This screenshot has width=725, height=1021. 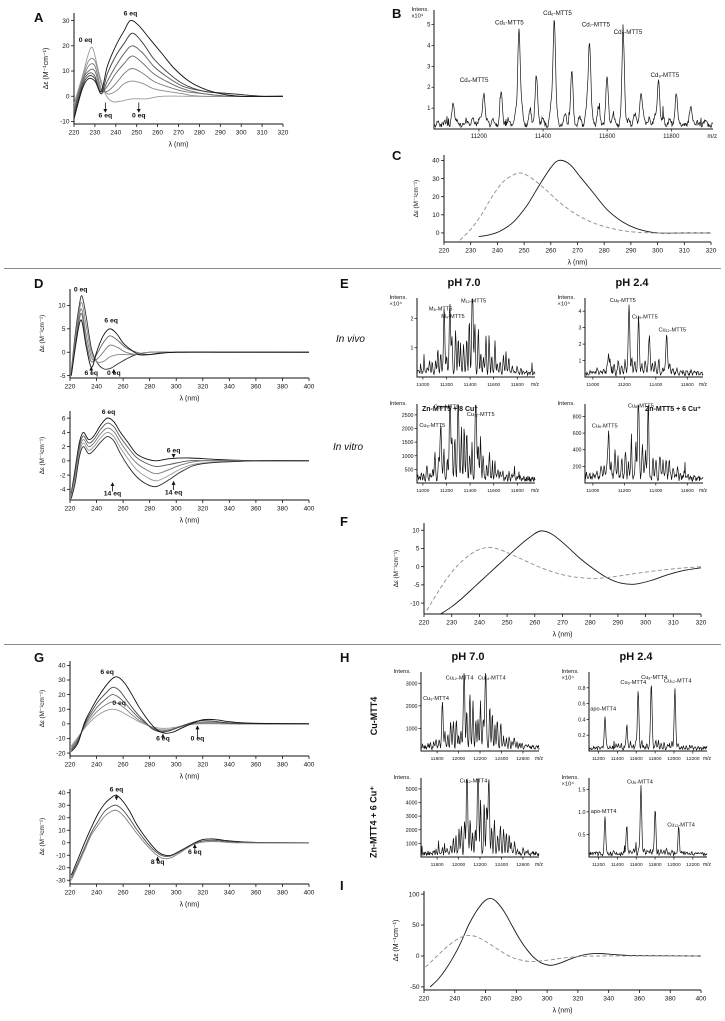 What do you see at coordinates (179, 145) in the screenshot?
I see `svg-text: λ (nm)` at bounding box center [179, 145].